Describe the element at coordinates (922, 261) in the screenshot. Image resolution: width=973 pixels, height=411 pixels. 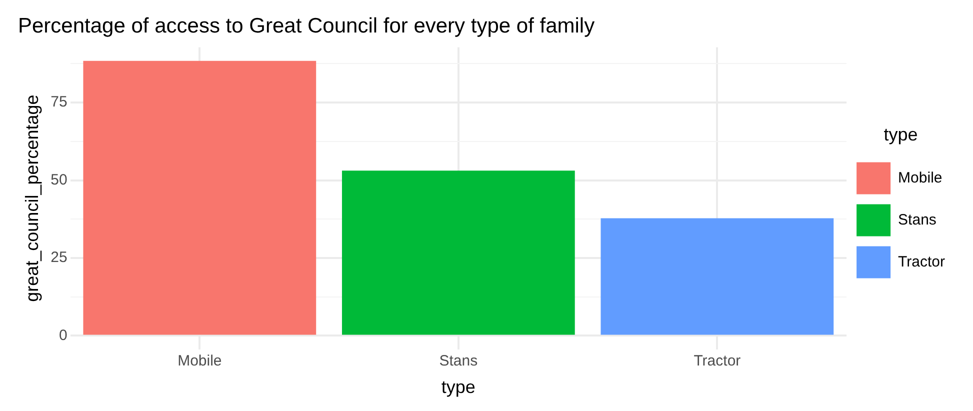
I see `legend-label: Tractor` at that location.